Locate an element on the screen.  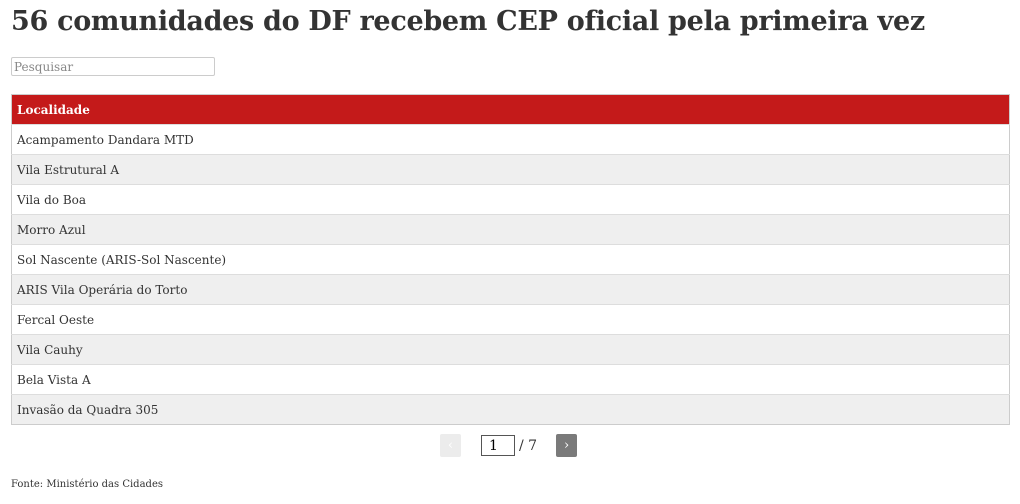
page-number-input is located at coordinates (498, 445).